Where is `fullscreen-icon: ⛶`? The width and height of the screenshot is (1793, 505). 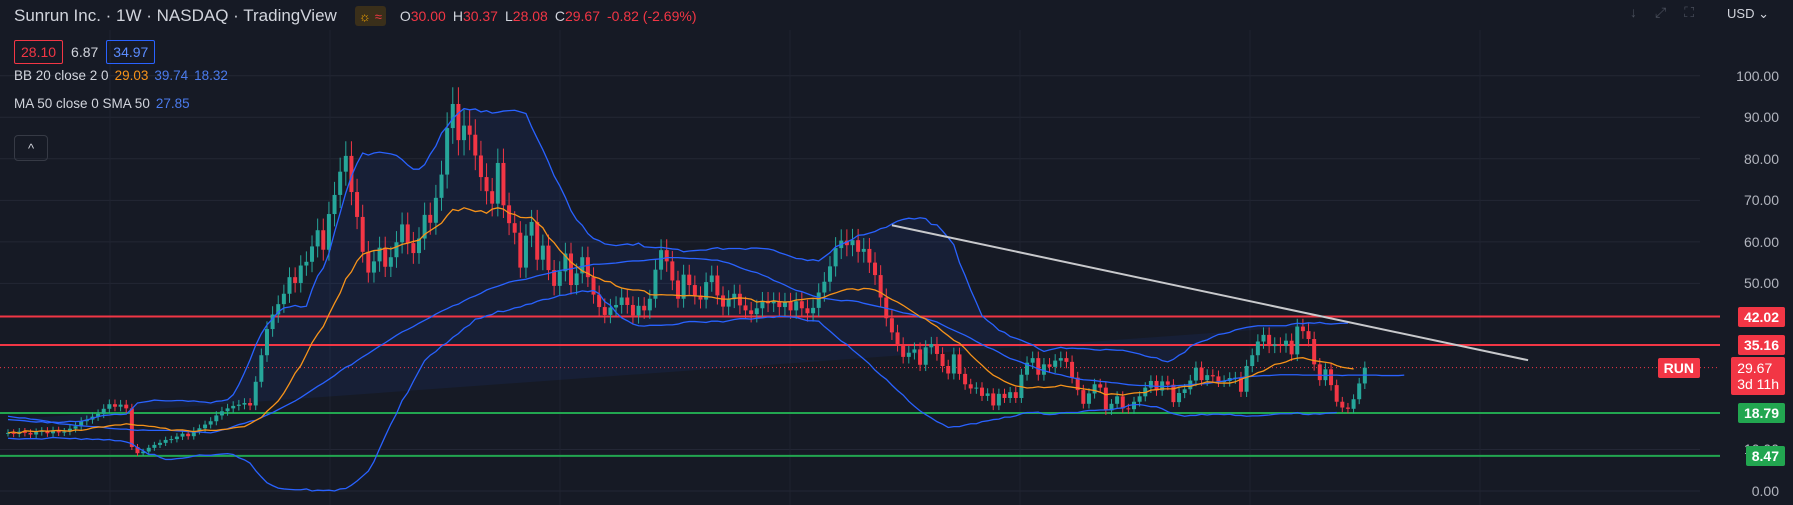
fullscreen-icon: ⛶ is located at coordinates (1689, 12).